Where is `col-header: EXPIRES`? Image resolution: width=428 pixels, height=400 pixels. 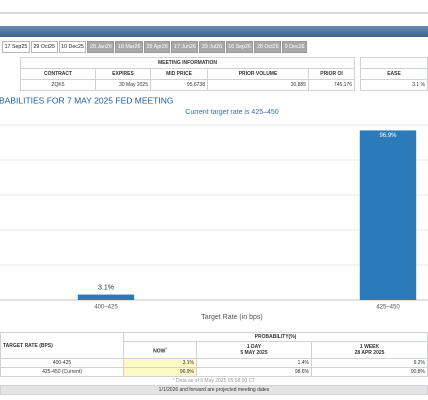
col-header: EXPIRES is located at coordinates (123, 74).